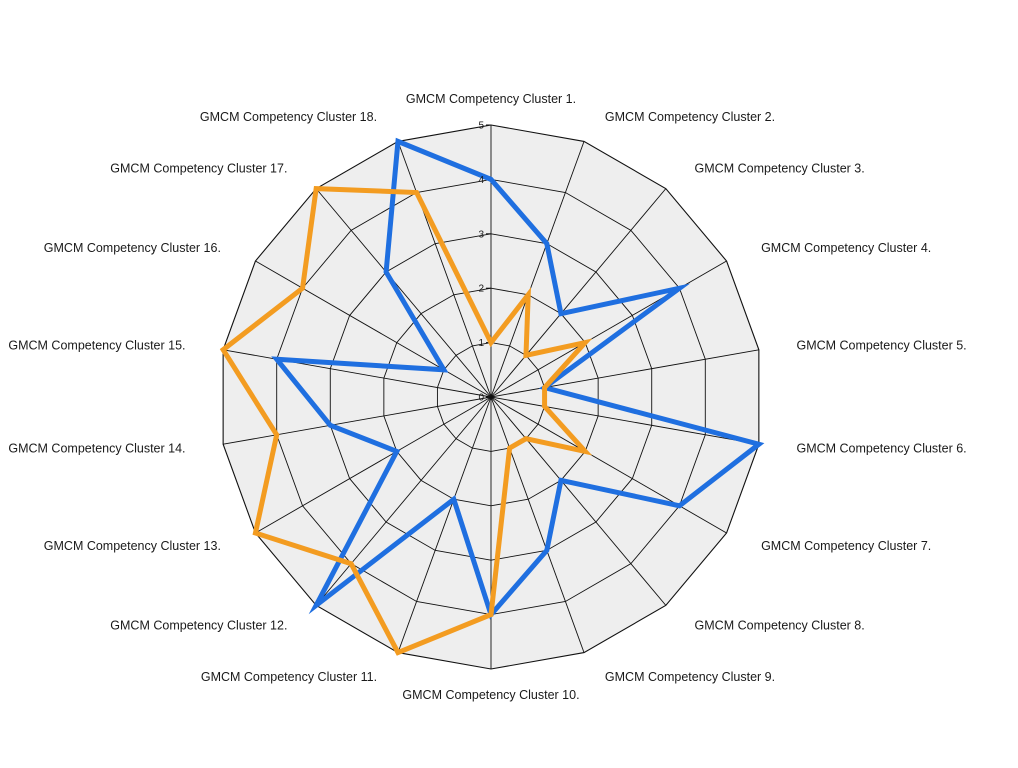 This screenshot has width=1018, height=768. What do you see at coordinates (780, 169) in the screenshot?
I see `category-label: GMCM Competency Cluster 3.` at bounding box center [780, 169].